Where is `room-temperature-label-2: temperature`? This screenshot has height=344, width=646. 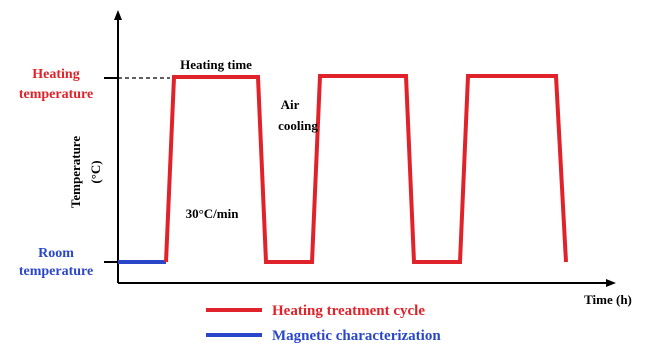
room-temperature-label-2: temperature is located at coordinates (56, 271).